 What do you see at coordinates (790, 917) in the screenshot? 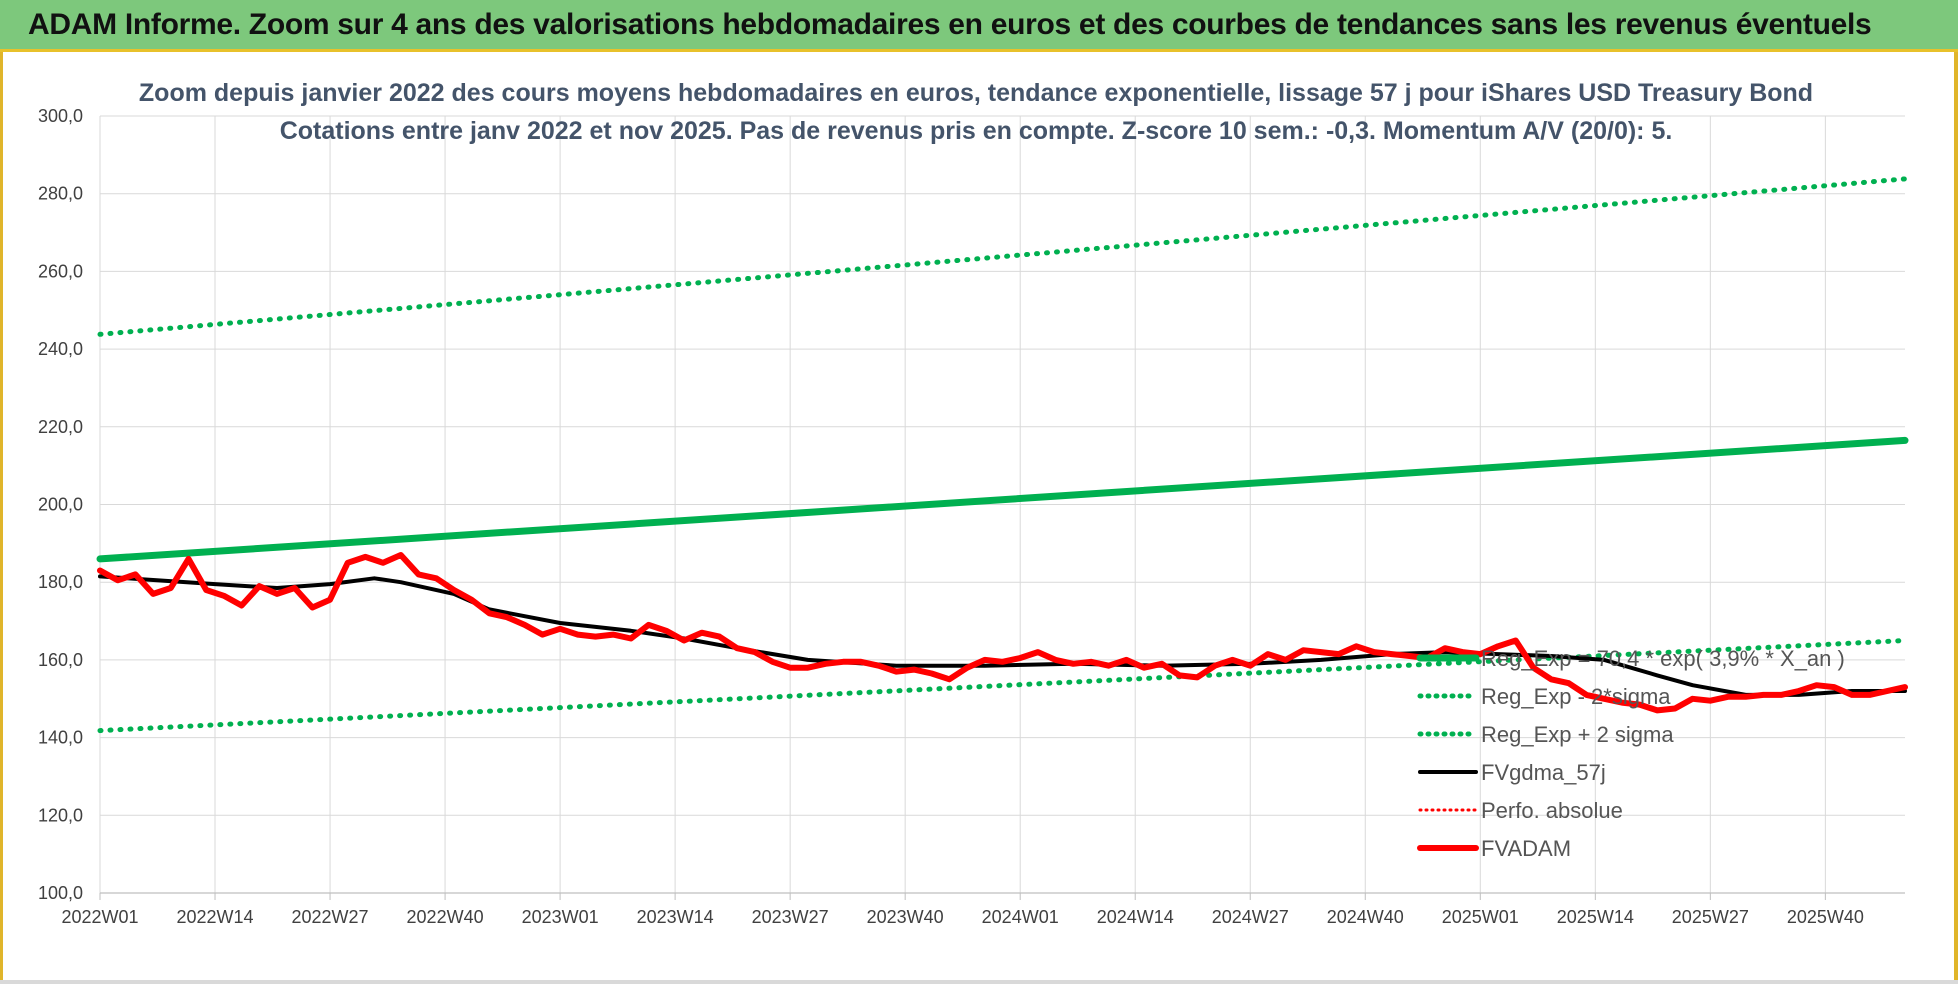
I see `x-tick-label: 2023W27` at bounding box center [790, 917].